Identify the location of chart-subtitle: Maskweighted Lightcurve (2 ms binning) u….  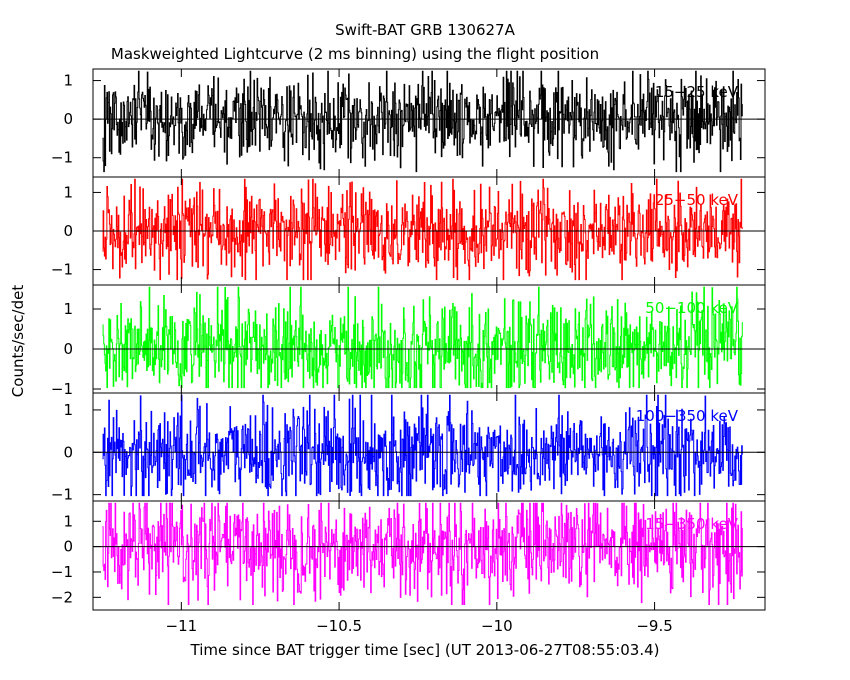
(355, 54).